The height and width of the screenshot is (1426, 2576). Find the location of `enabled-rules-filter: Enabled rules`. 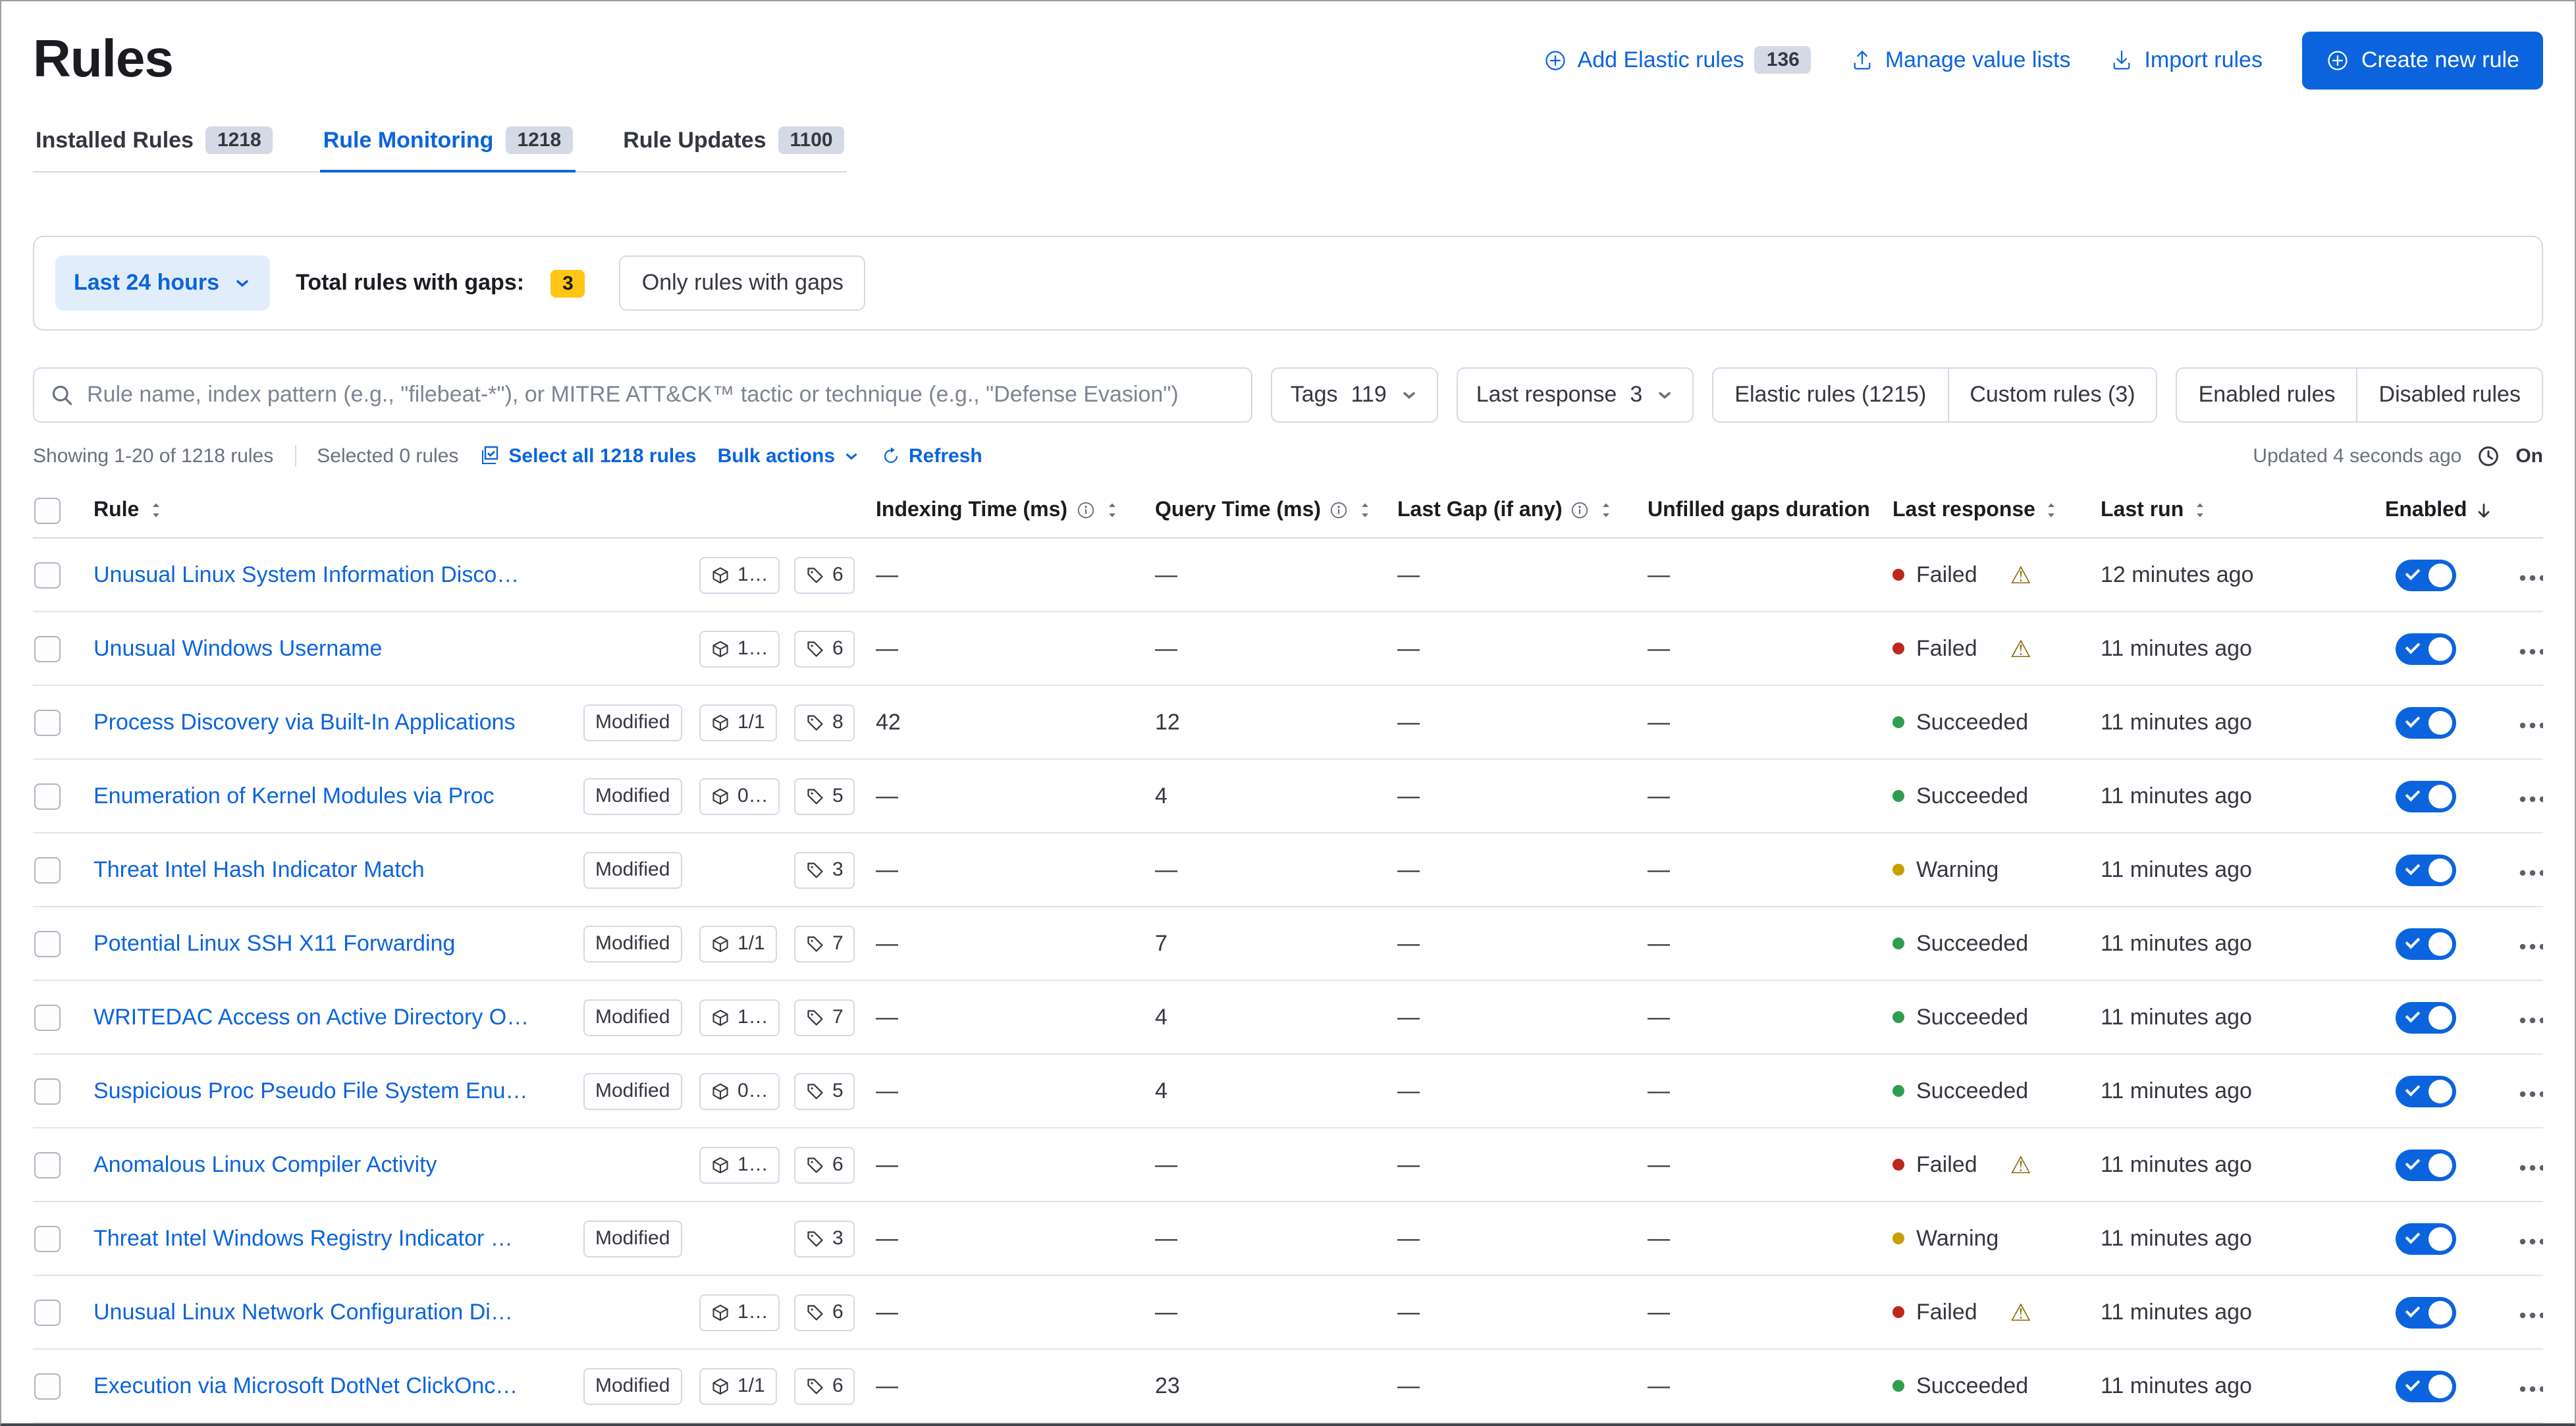

enabled-rules-filter: Enabled rules is located at coordinates (2267, 395).